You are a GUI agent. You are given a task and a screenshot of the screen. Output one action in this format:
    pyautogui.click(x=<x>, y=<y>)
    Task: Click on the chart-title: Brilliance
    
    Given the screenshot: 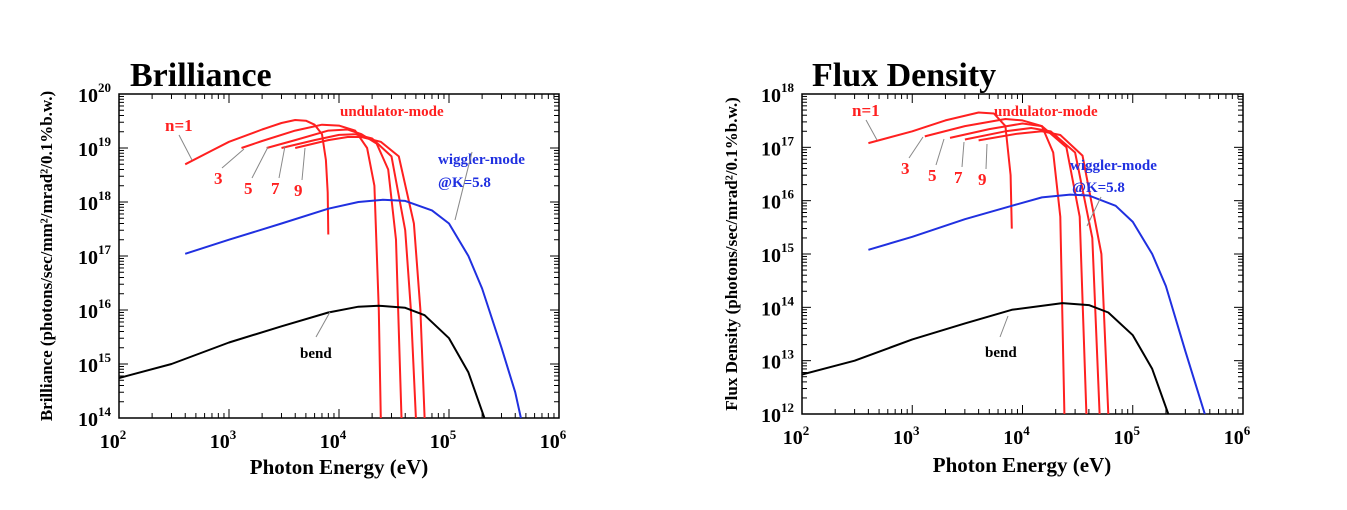 What is the action you would take?
    pyautogui.click(x=201, y=75)
    